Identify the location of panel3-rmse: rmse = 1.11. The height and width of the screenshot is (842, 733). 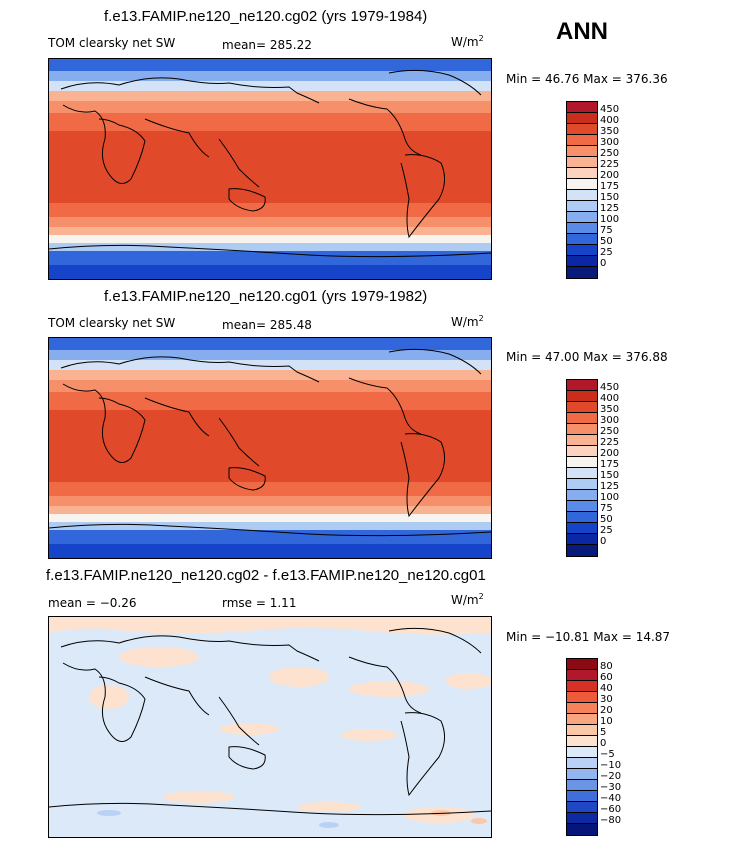
(259, 603).